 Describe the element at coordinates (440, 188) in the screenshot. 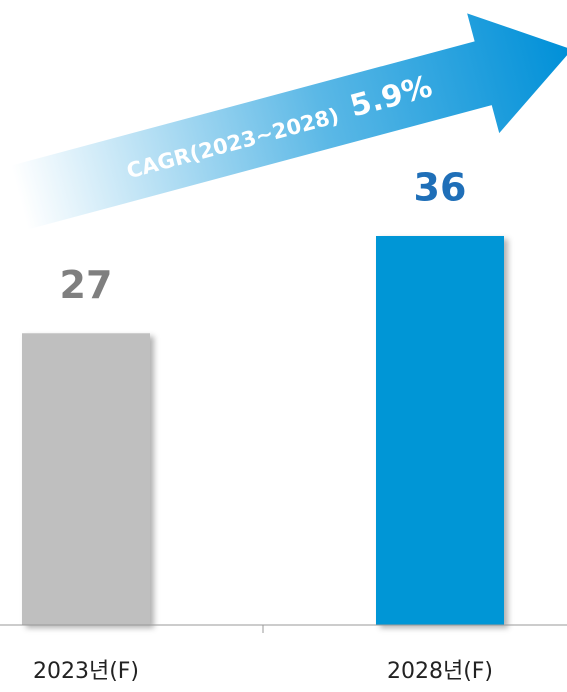

I see `value-label: 36` at that location.